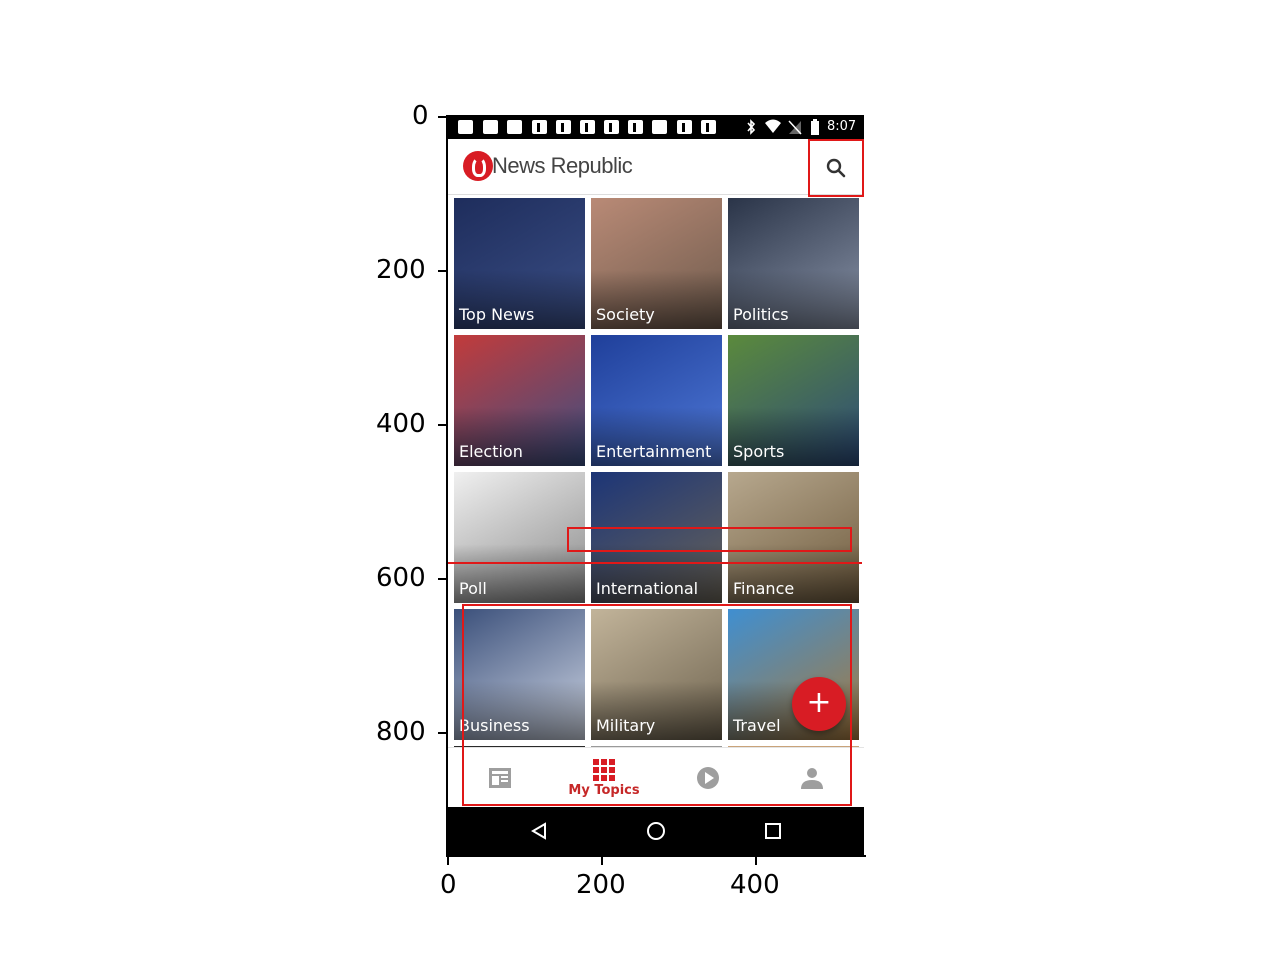 The image size is (1280, 960). What do you see at coordinates (656, 263) in the screenshot?
I see `topic-tile: Society` at bounding box center [656, 263].